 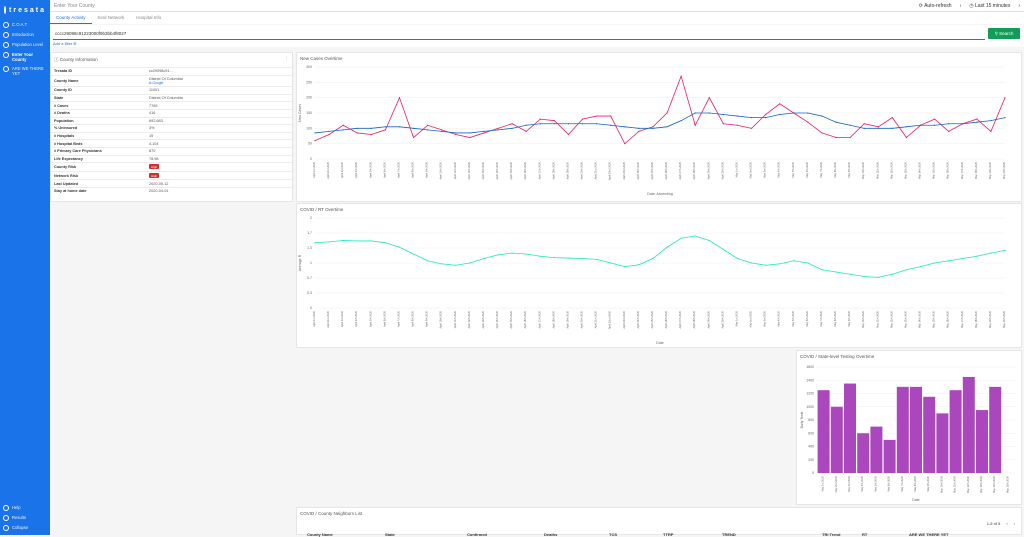 I want to click on sidebar-item-introduction: Introduction, so click(x=25, y=35).